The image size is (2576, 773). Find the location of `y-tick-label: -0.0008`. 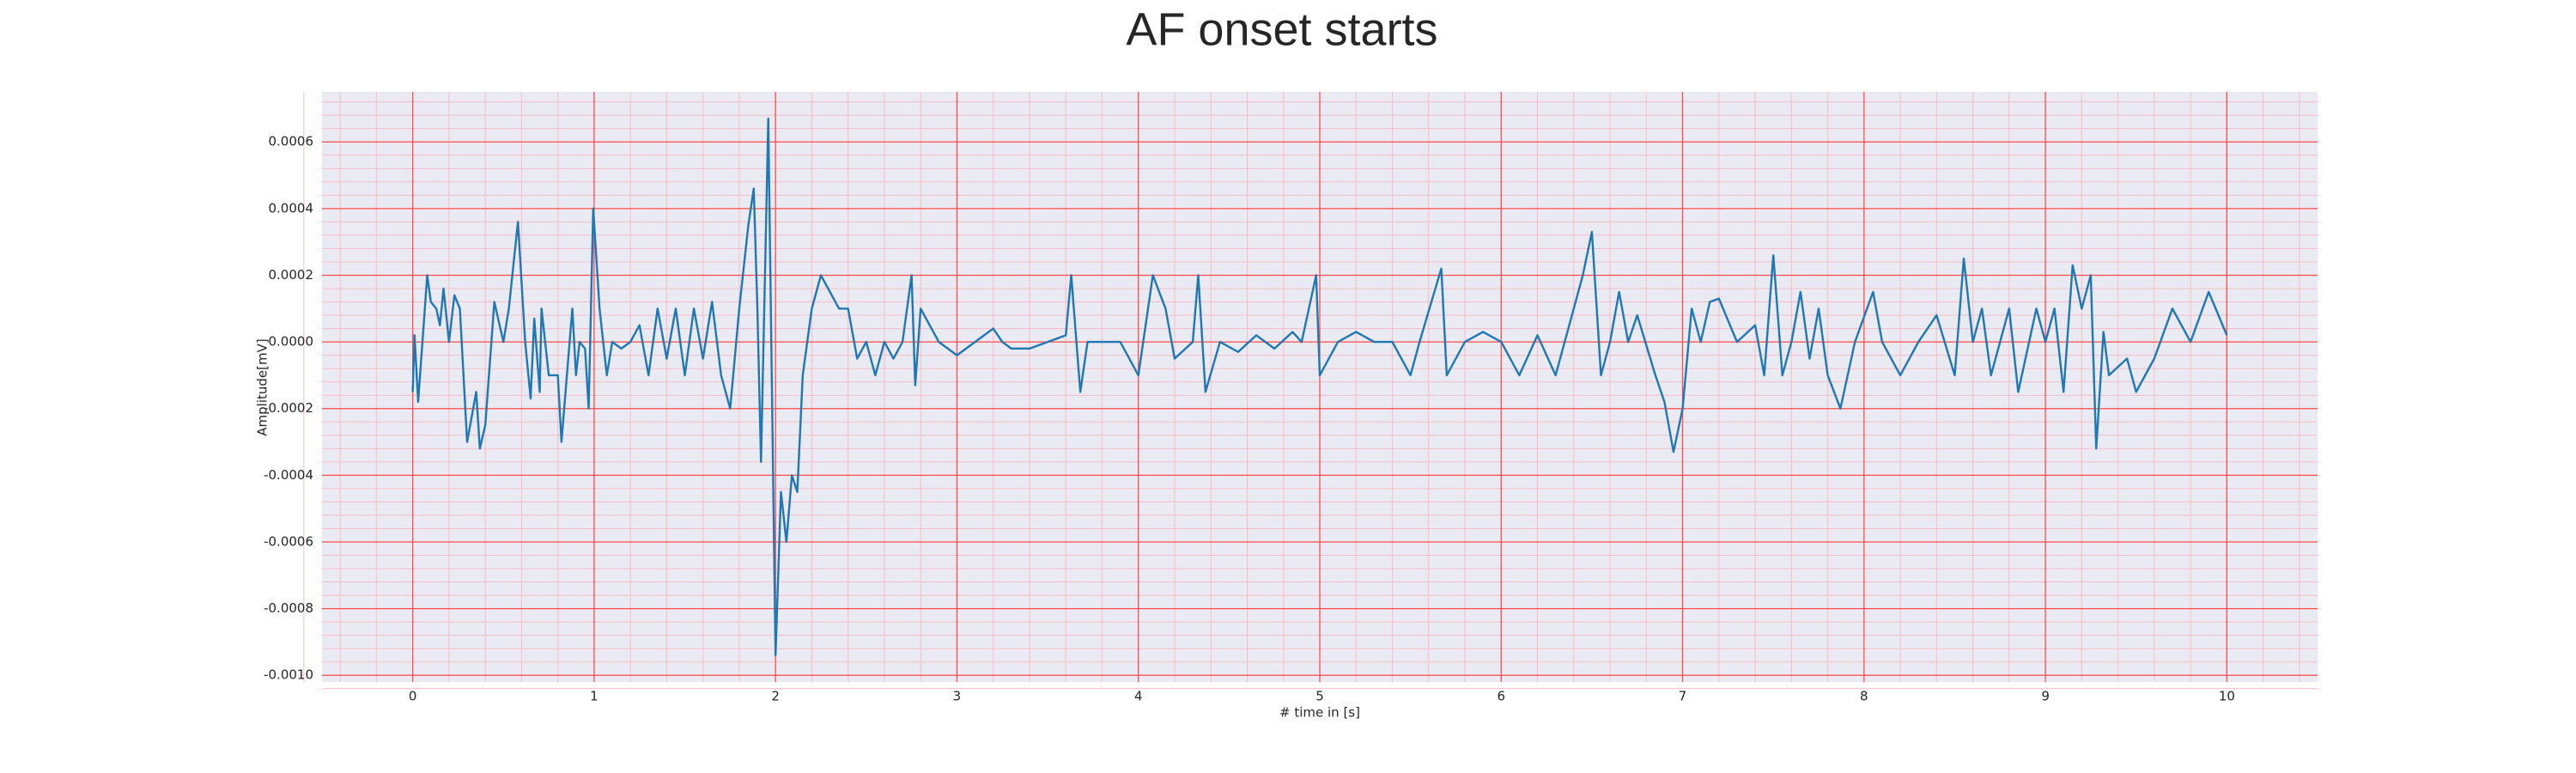

y-tick-label: -0.0008 is located at coordinates (289, 608).